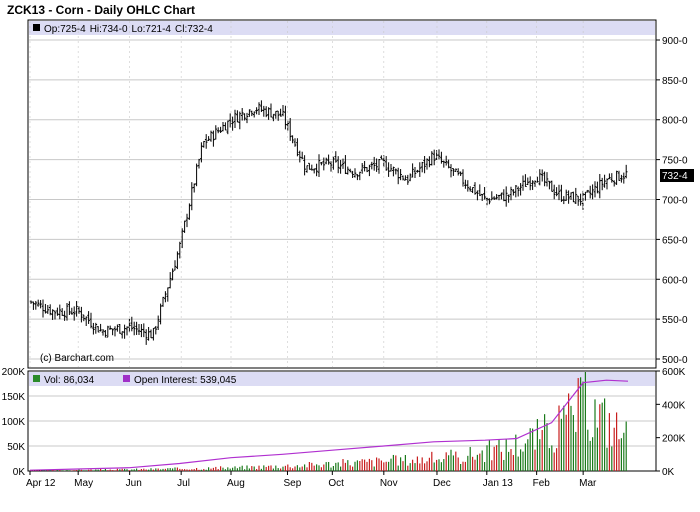  I want to click on volume-axis-left: 200K 150K 100K 50K 0K, so click(14, 422).